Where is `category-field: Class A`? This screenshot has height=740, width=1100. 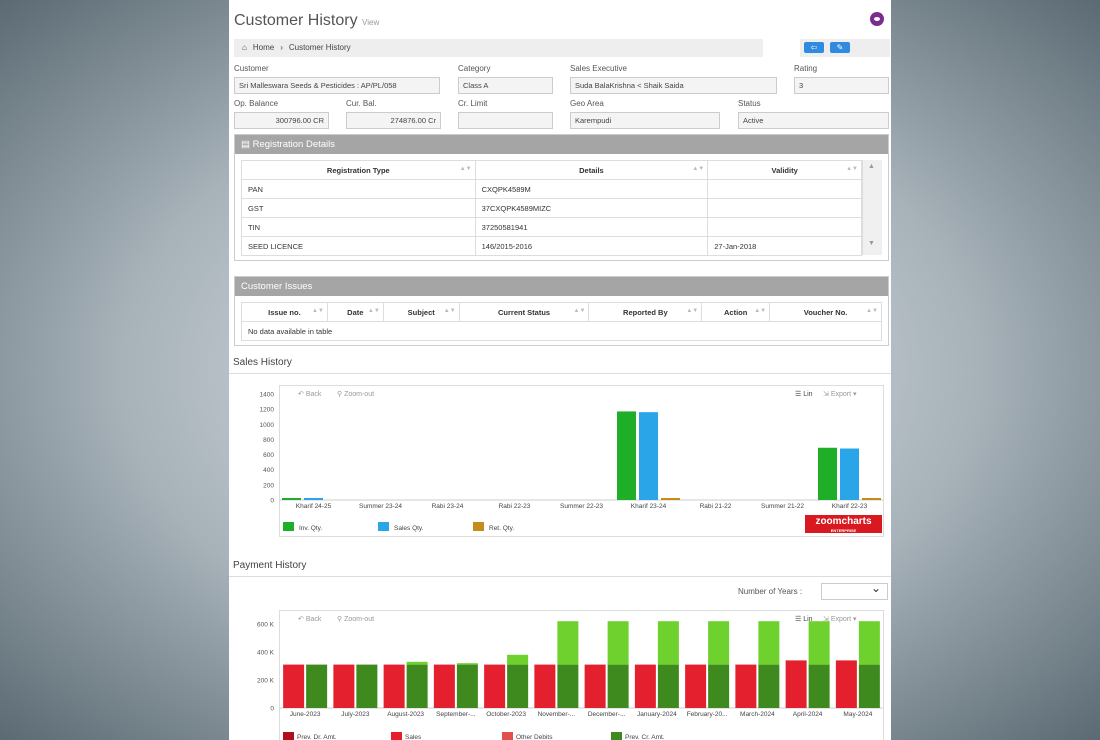
category-field: Class A is located at coordinates (505, 85).